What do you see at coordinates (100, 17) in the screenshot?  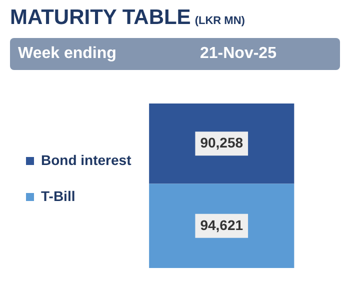 I see `chart-title: MATURITY TABLE` at bounding box center [100, 17].